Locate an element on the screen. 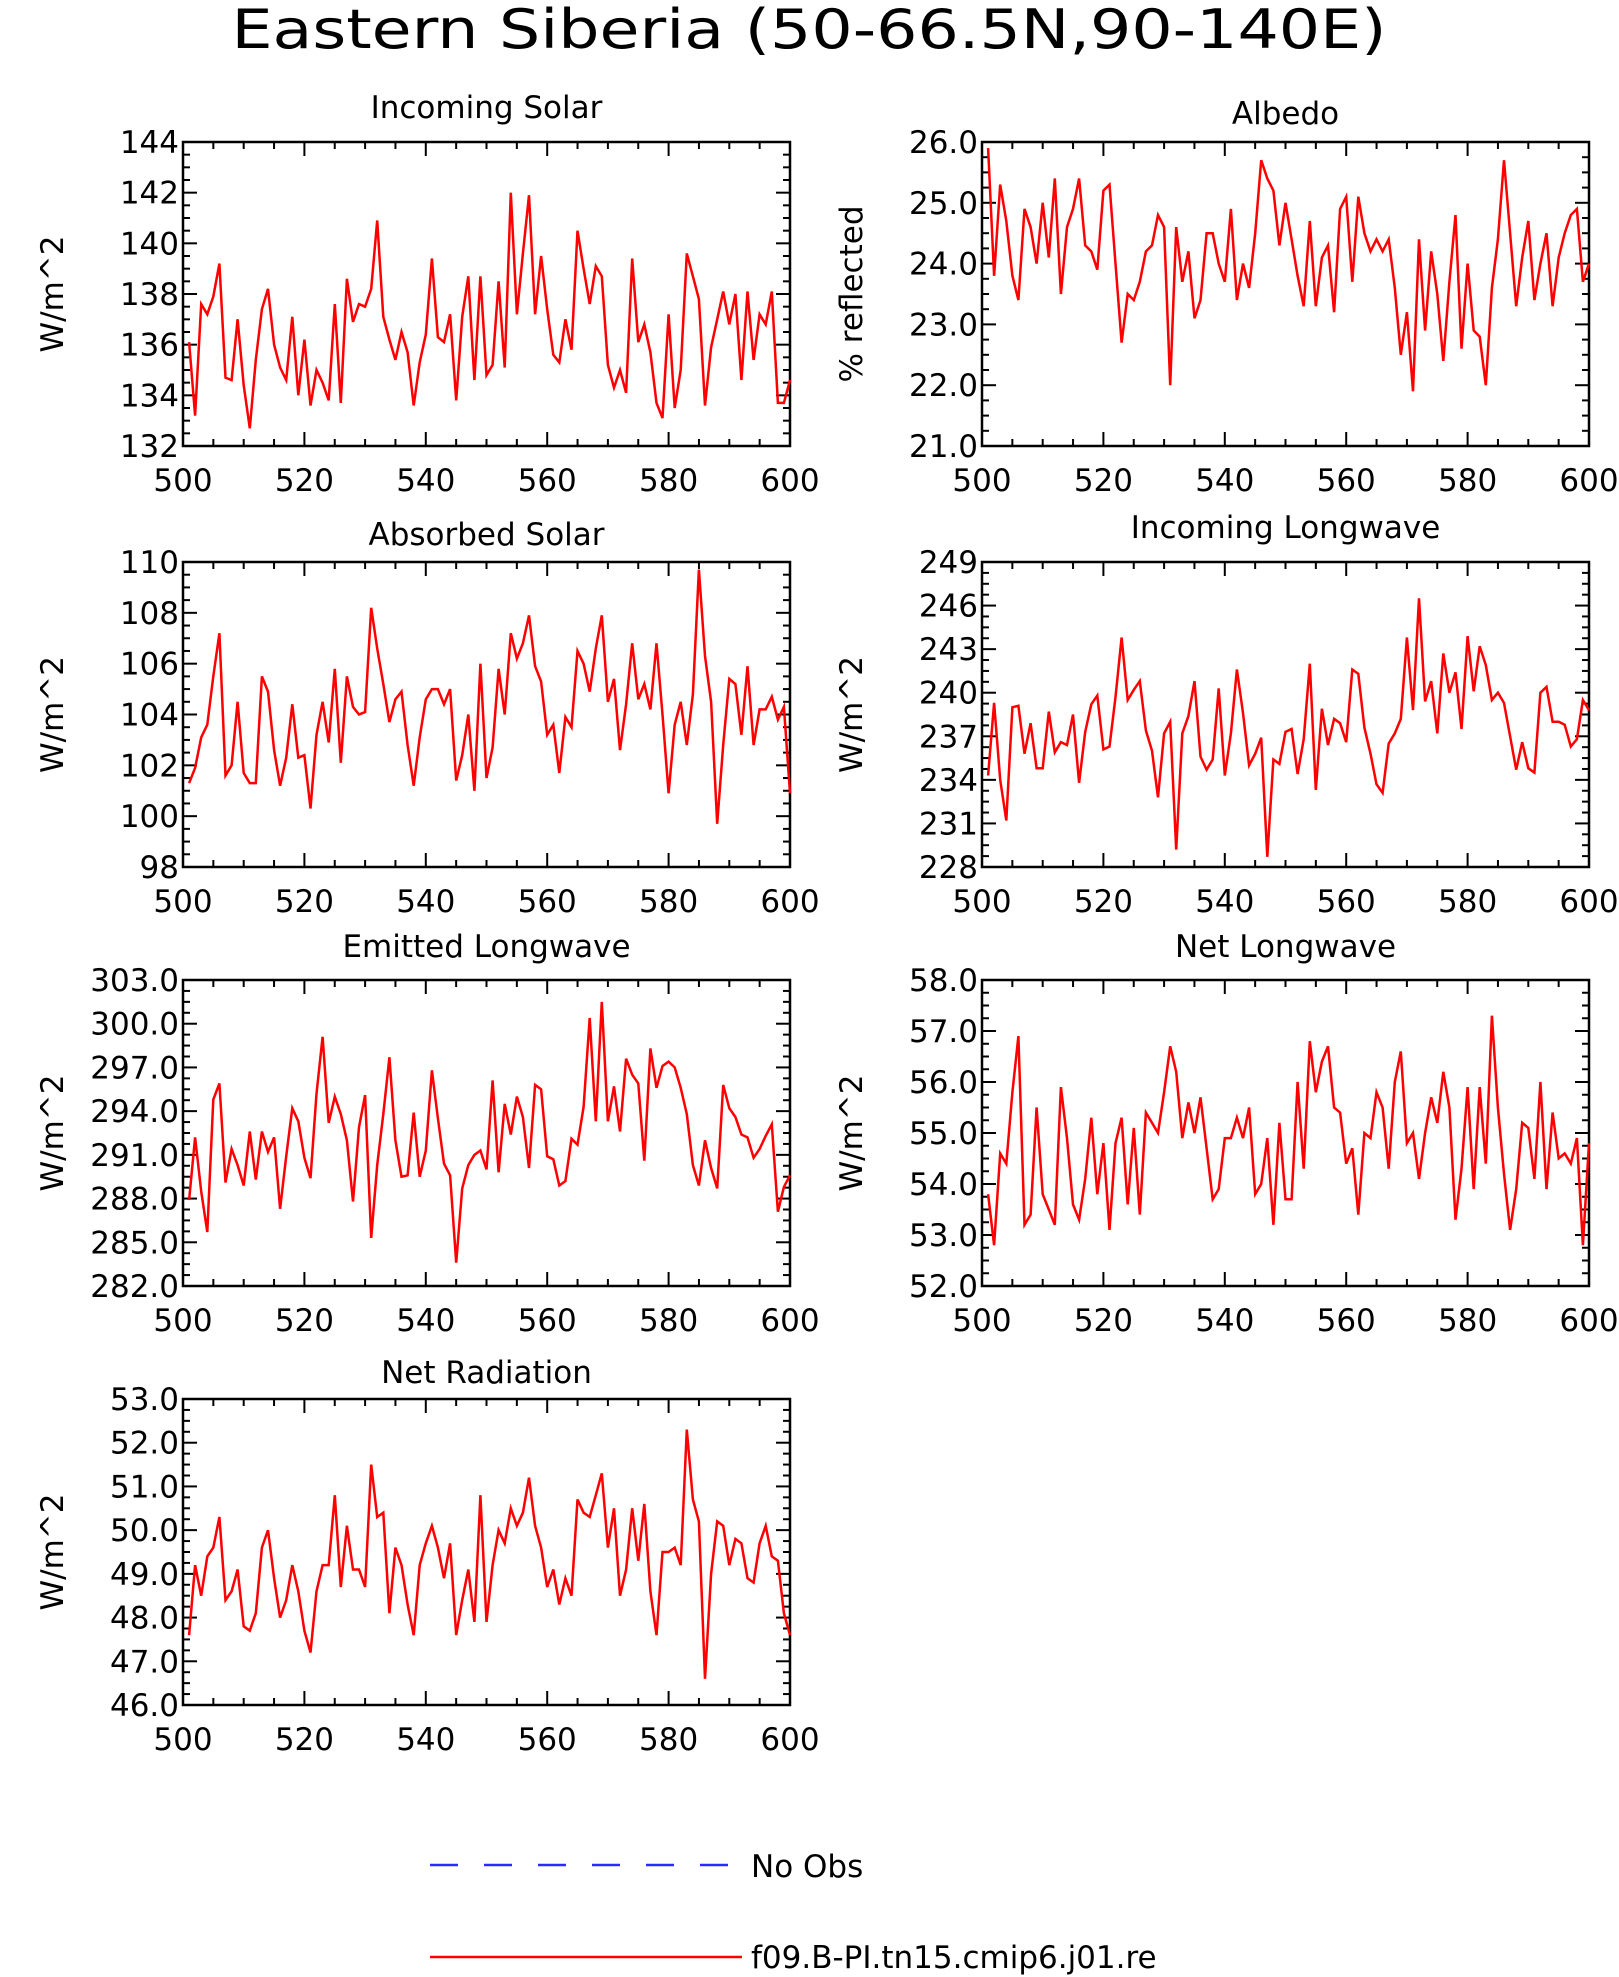 The width and height of the screenshot is (1619, 1977). y-tick-label: 282.0 is located at coordinates (134, 1287).